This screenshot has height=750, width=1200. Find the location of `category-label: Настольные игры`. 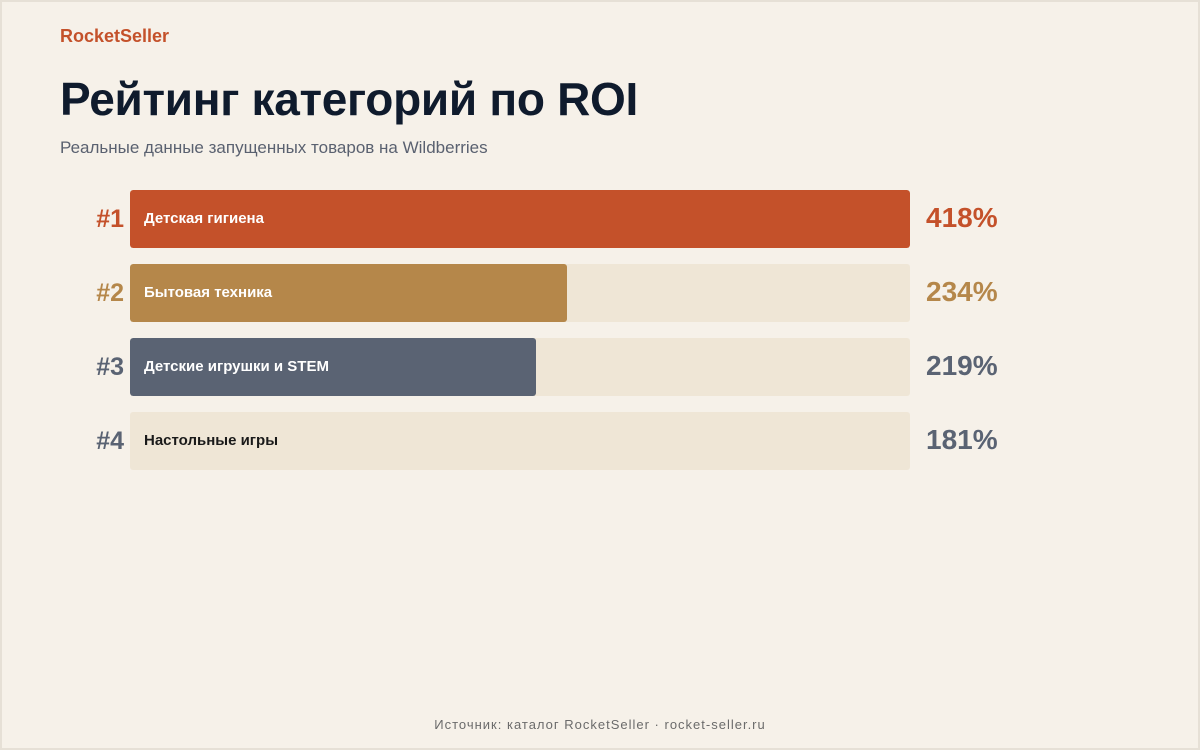

category-label: Настольные игры is located at coordinates (211, 440).